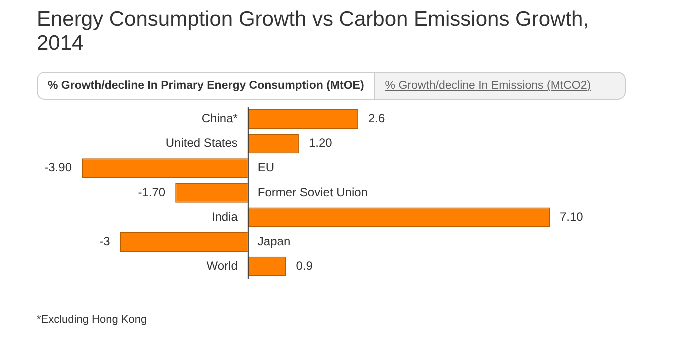  What do you see at coordinates (202, 143) in the screenshot?
I see `y-tick-label: United States` at bounding box center [202, 143].